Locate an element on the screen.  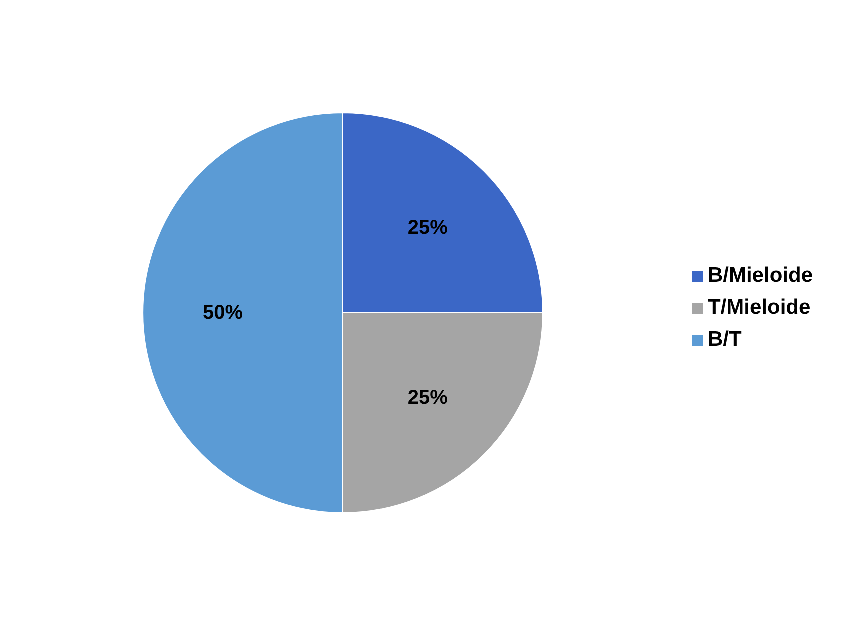
legend-label: T/Mieloide is located at coordinates (759, 308).